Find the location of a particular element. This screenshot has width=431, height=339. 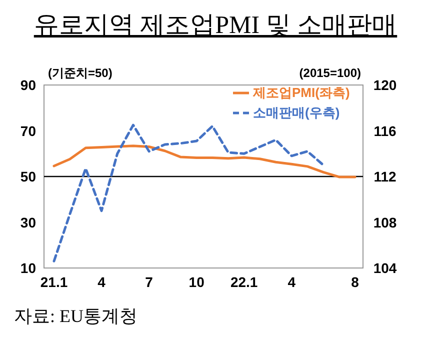

x-tick-label: 22.1 is located at coordinates (244, 282).